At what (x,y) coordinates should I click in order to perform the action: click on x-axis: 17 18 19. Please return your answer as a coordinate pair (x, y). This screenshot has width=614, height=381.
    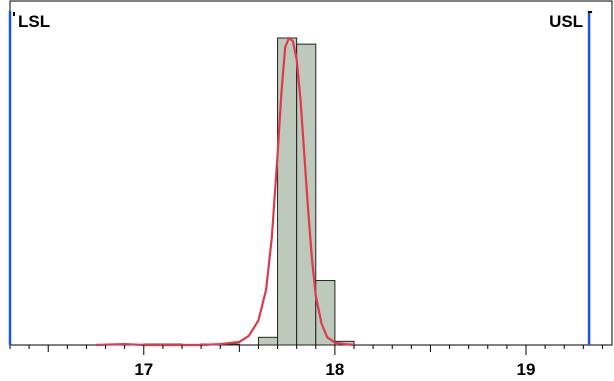
    Looking at the image, I should click on (306, 362).